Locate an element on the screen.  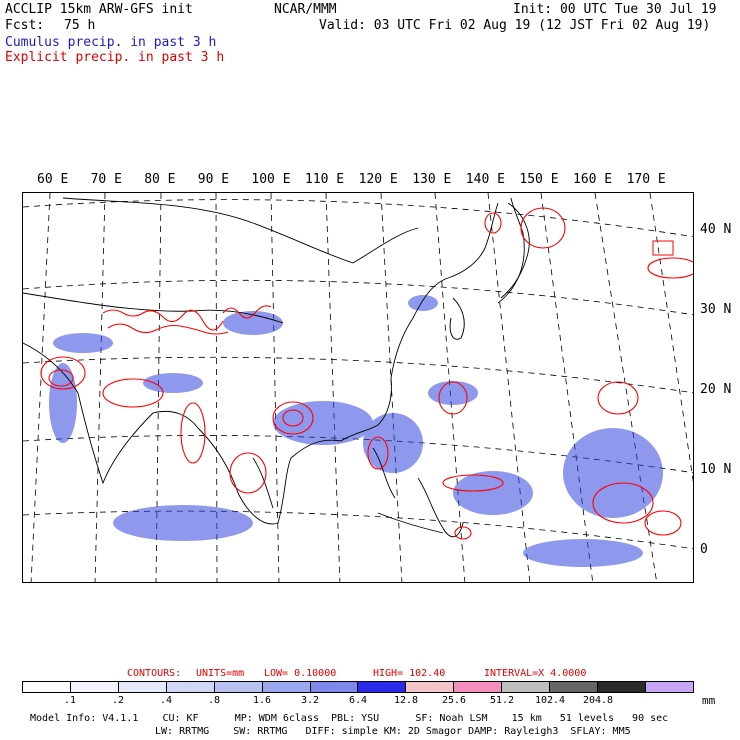
colorbar-label: 3.2 is located at coordinates (310, 700).